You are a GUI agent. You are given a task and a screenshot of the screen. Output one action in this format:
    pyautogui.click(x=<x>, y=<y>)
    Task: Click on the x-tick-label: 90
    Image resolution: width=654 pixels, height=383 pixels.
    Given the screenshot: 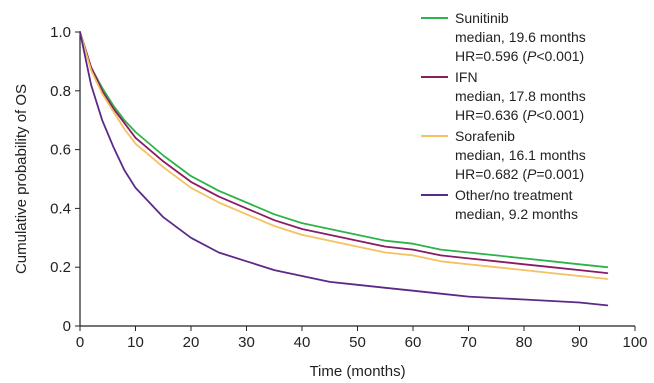 What is the action you would take?
    pyautogui.click(x=579, y=342)
    